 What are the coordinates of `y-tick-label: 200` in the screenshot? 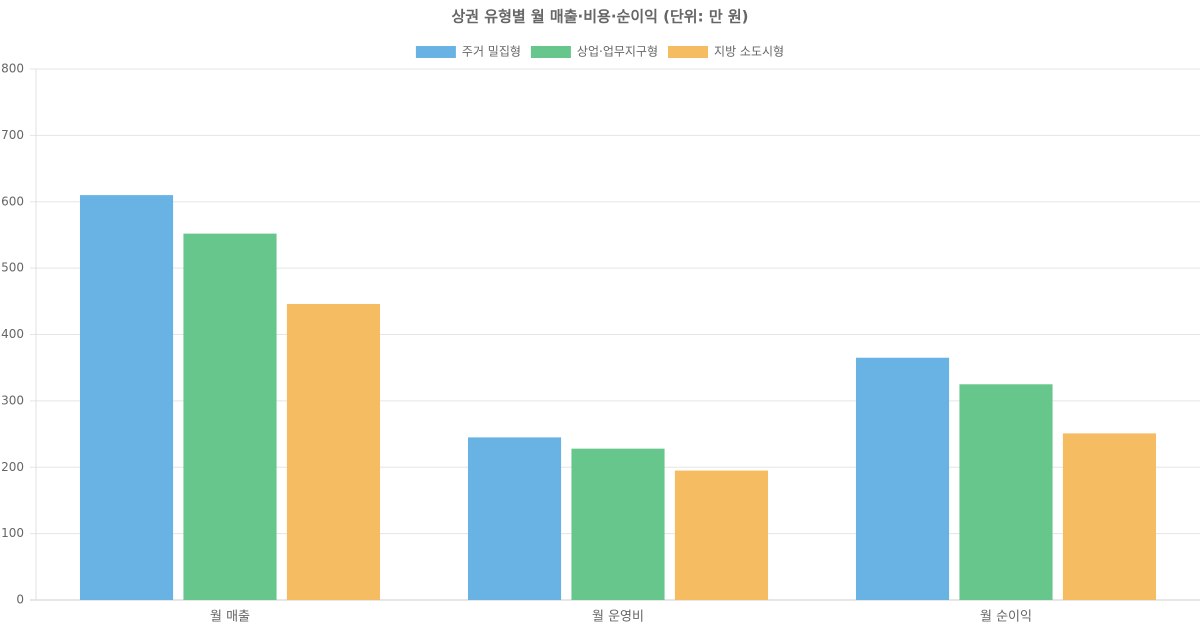 It's located at (12, 467).